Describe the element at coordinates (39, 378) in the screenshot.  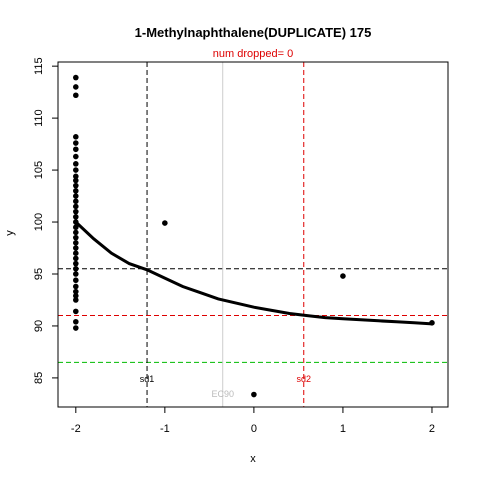
I see `y-tick-label: 85` at that location.